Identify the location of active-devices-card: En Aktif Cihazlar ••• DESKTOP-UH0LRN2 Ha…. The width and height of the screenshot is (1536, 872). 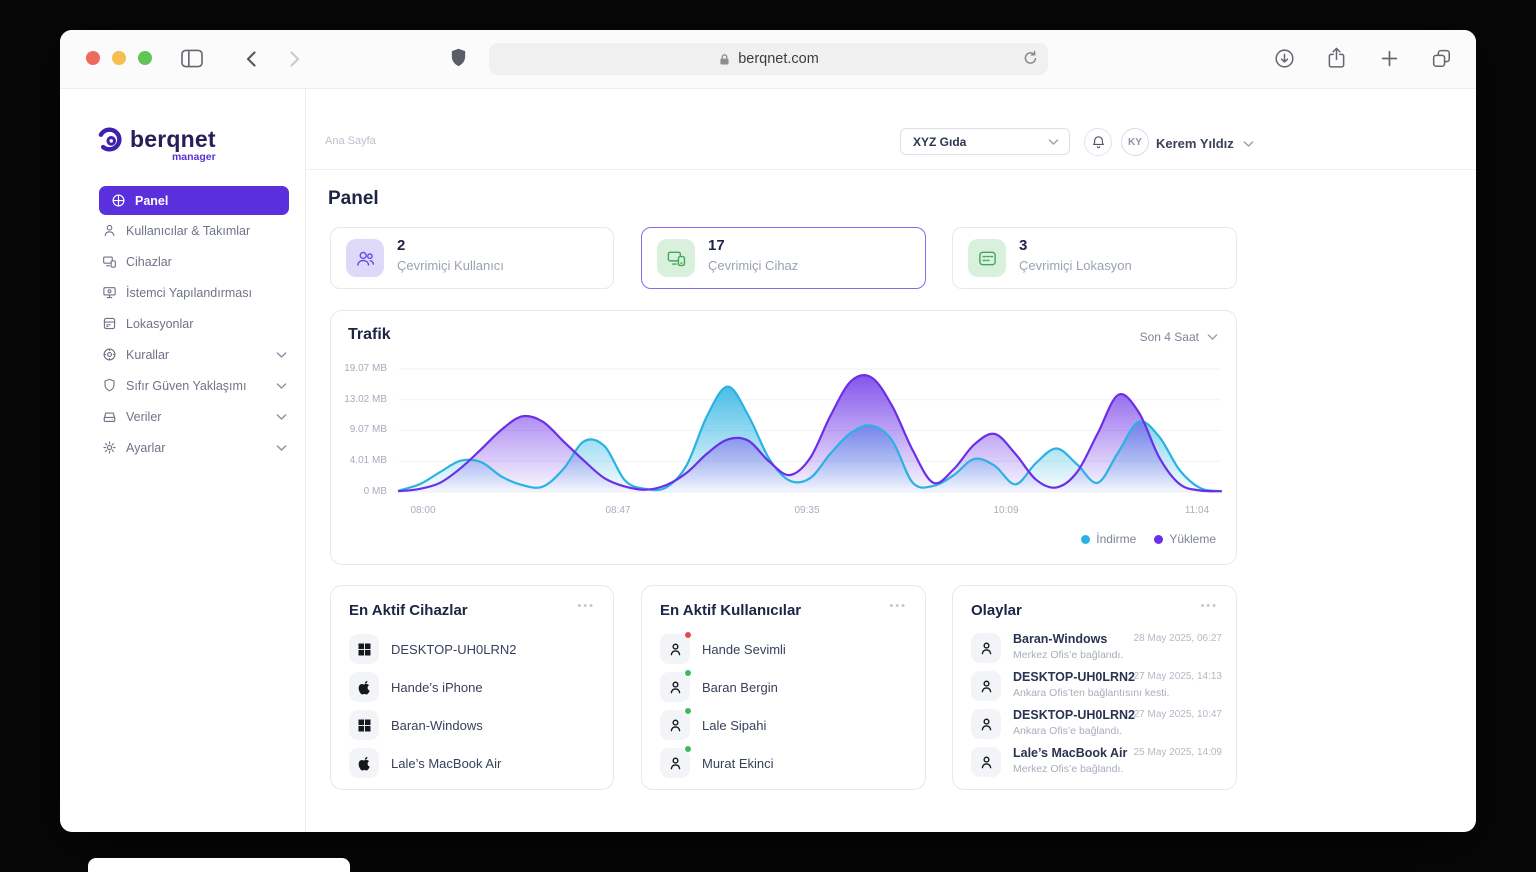
(472, 687).